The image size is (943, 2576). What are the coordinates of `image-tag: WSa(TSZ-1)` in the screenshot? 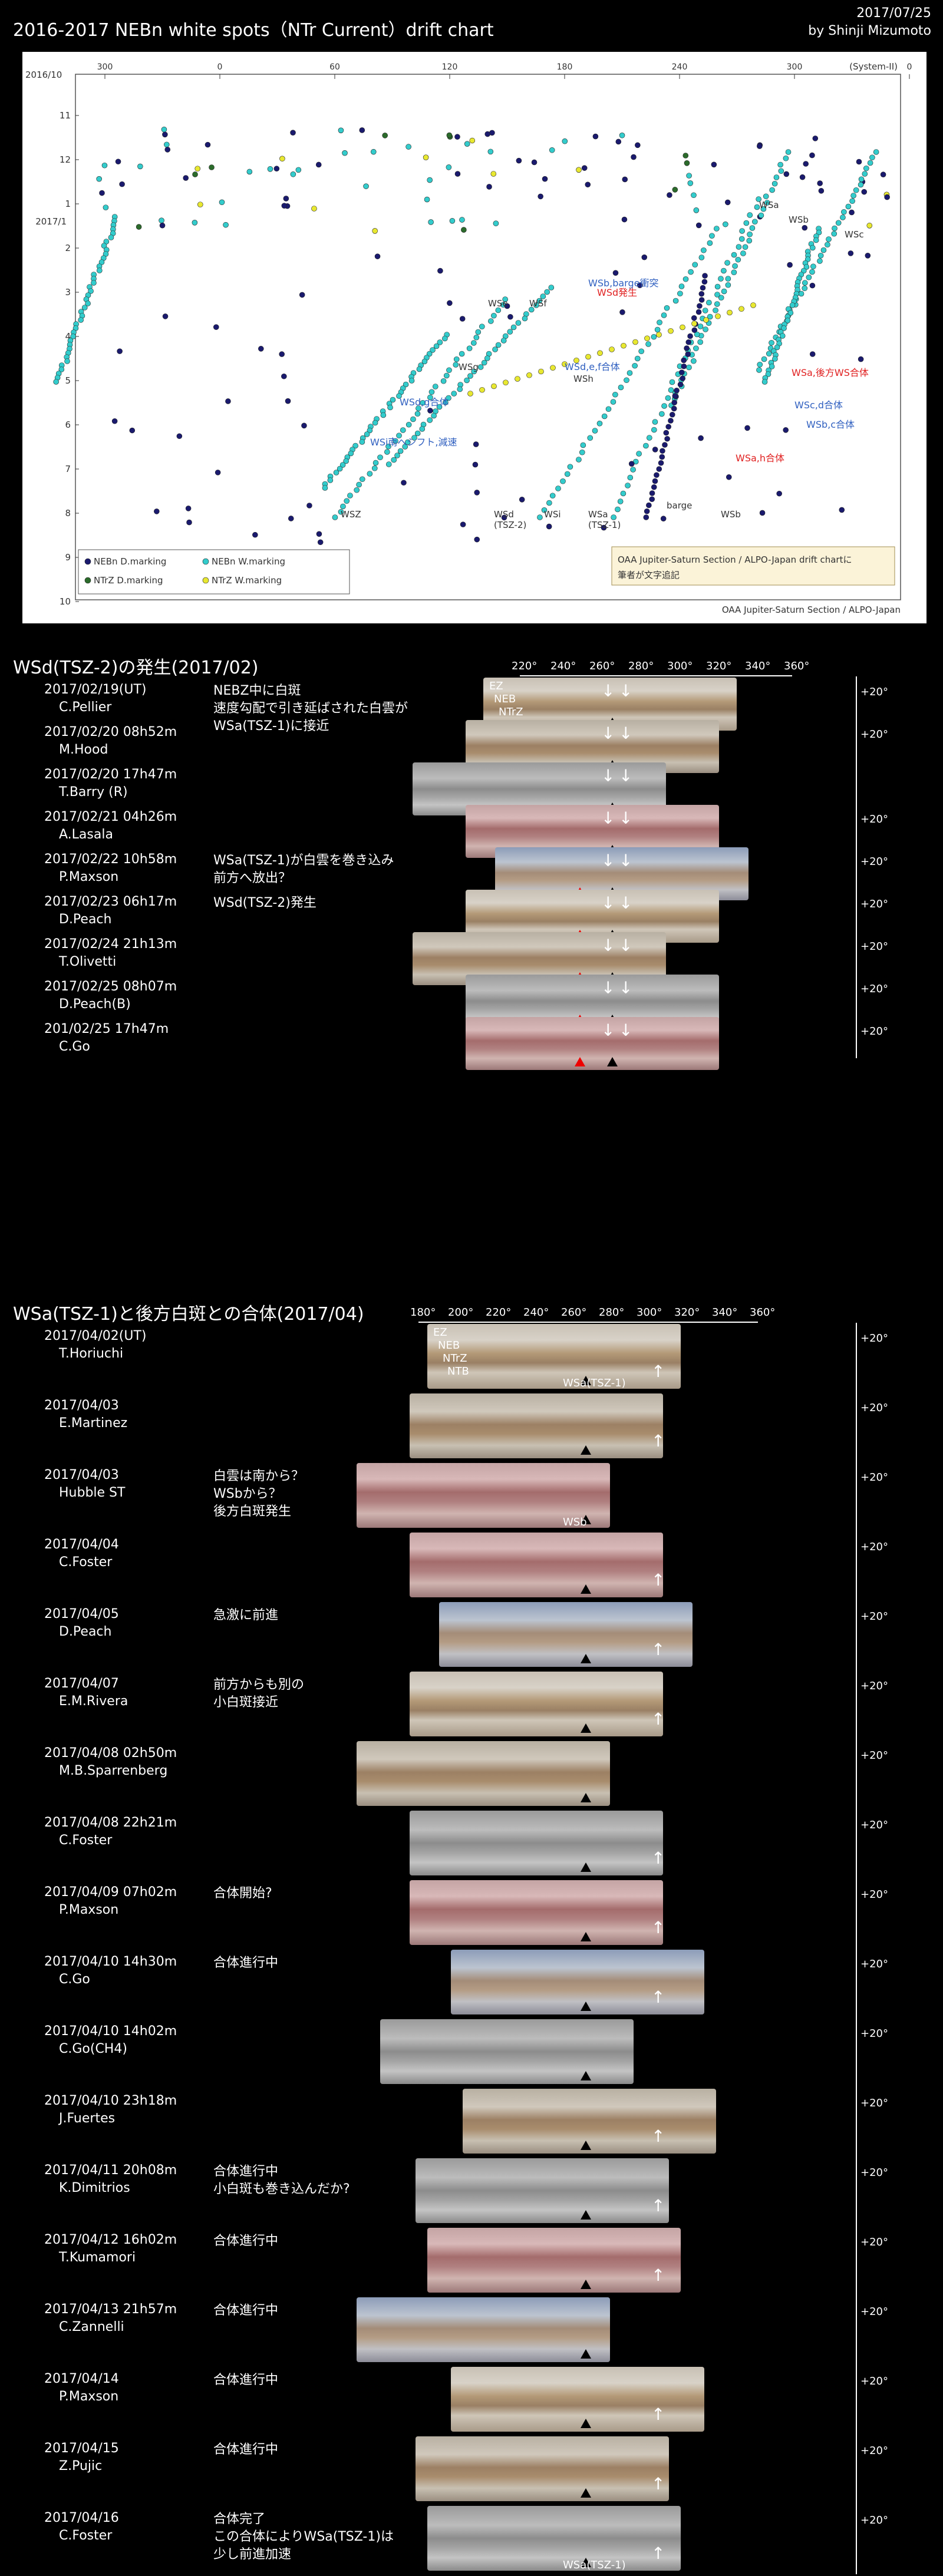 It's located at (594, 1383).